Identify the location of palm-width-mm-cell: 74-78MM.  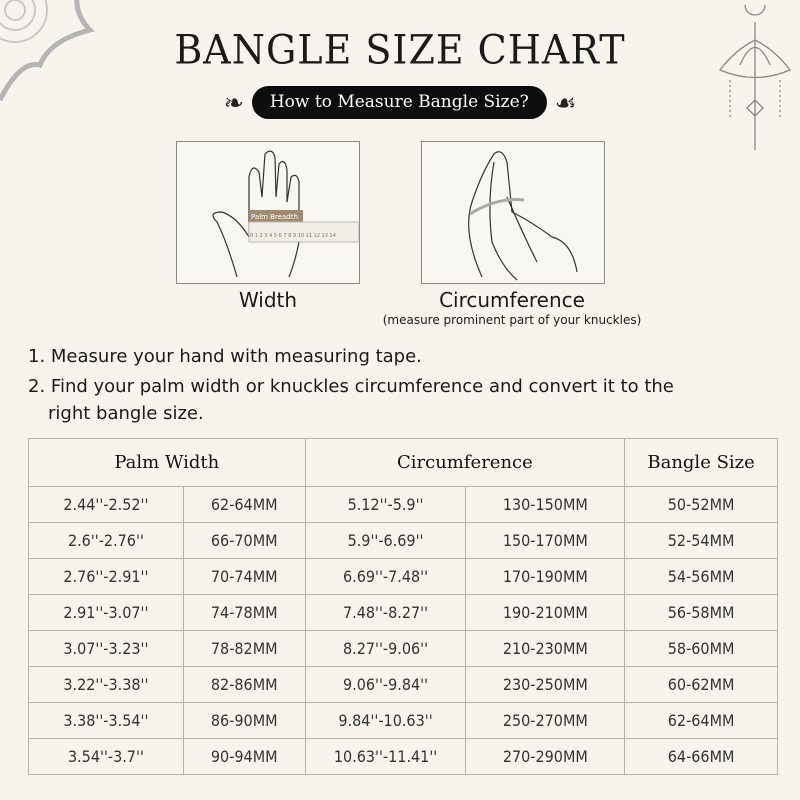
(244, 612).